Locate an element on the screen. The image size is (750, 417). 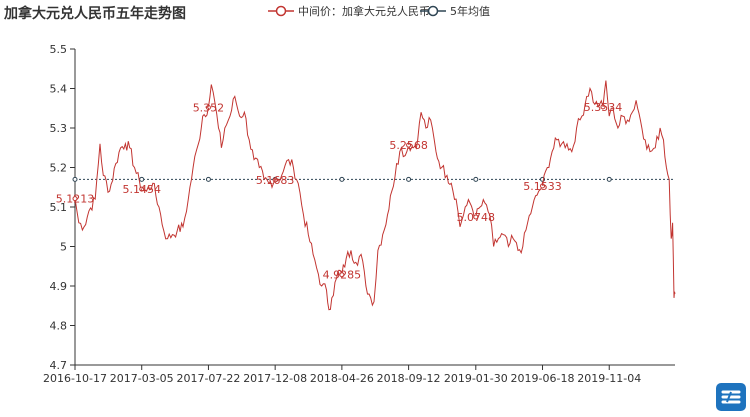
chart-title: 加拿大元兑人民币五年走势图 is located at coordinates (95, 14).